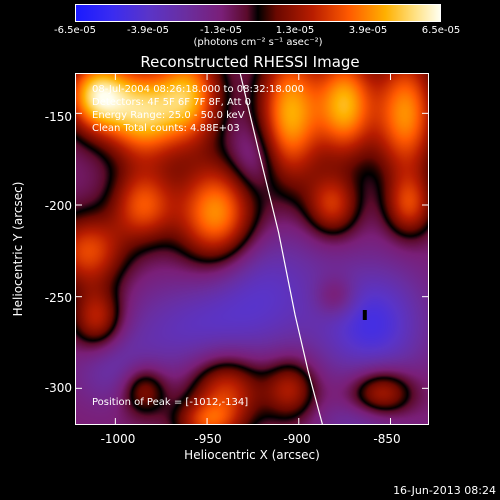 This screenshot has height=500, width=500. What do you see at coordinates (250, 62) in the screenshot?
I see `chart-title: Reconstructed RHESSI Image` at bounding box center [250, 62].